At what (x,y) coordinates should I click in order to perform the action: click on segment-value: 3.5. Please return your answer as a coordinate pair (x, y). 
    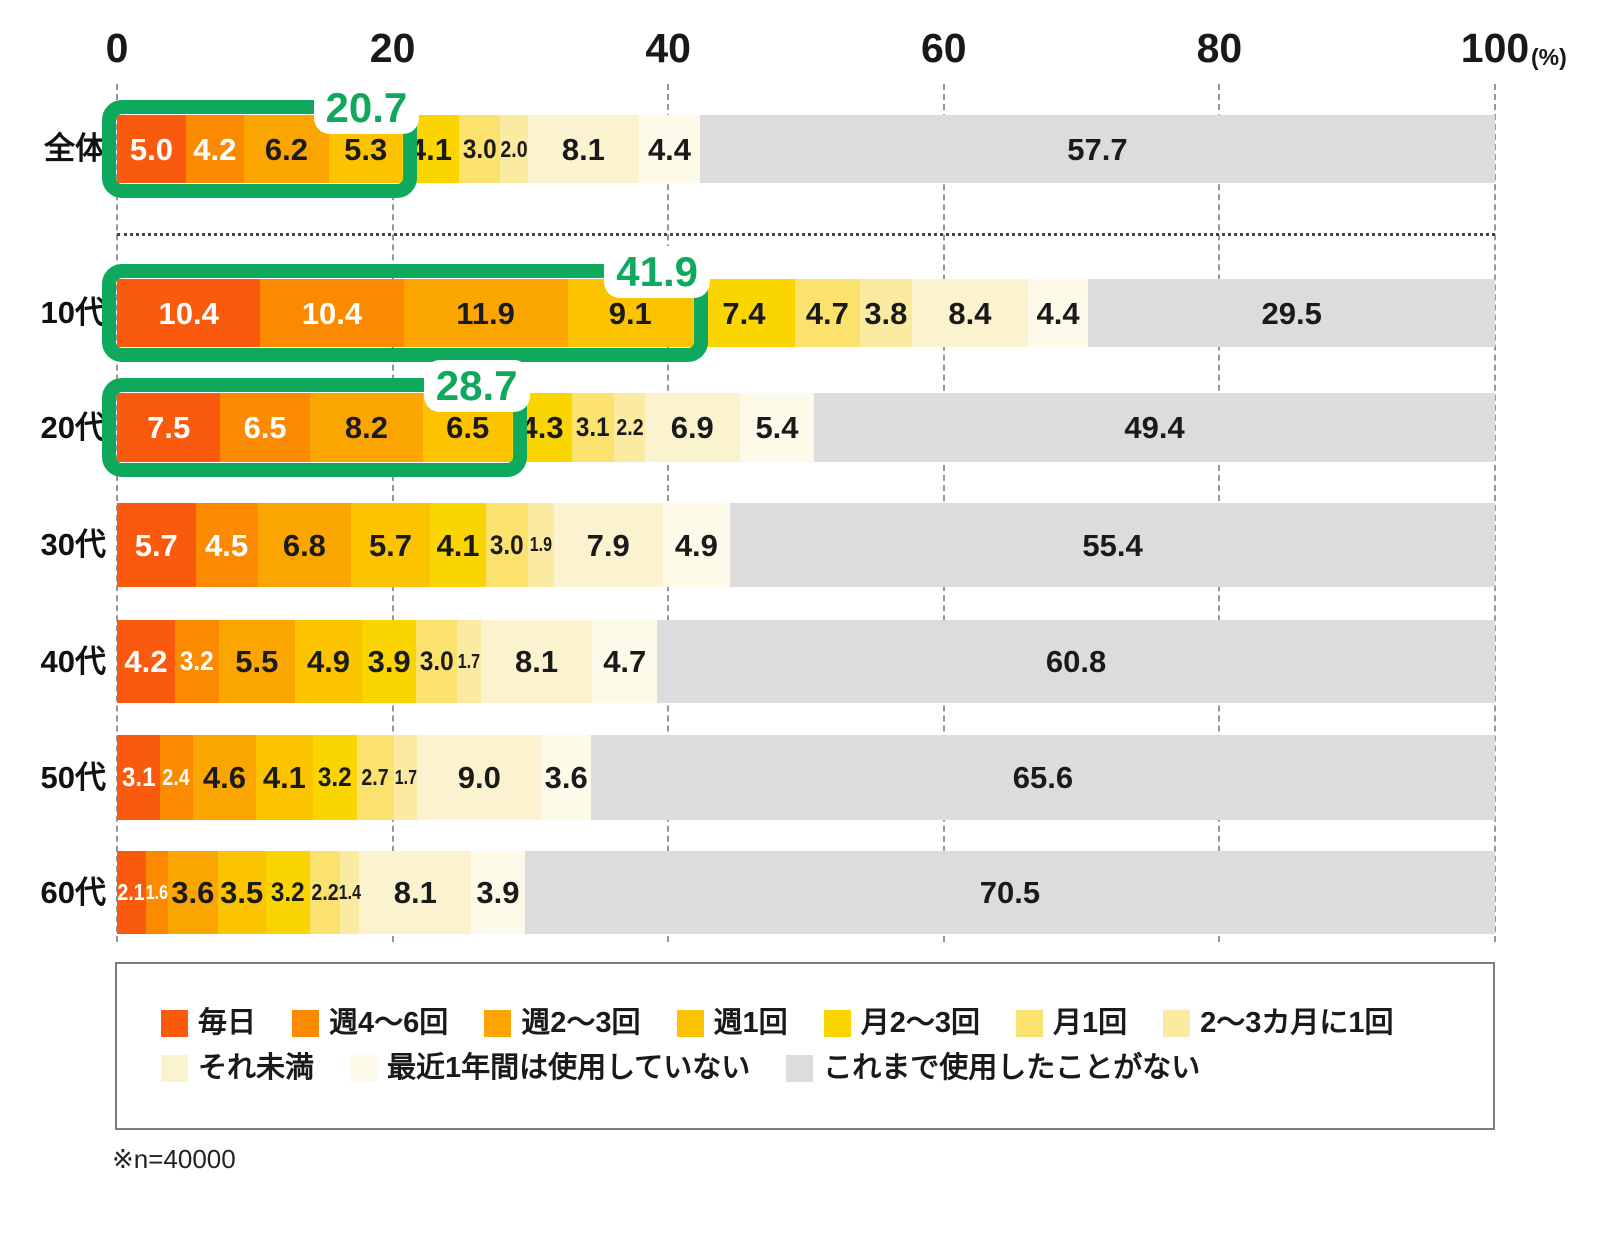
    Looking at the image, I should click on (242, 892).